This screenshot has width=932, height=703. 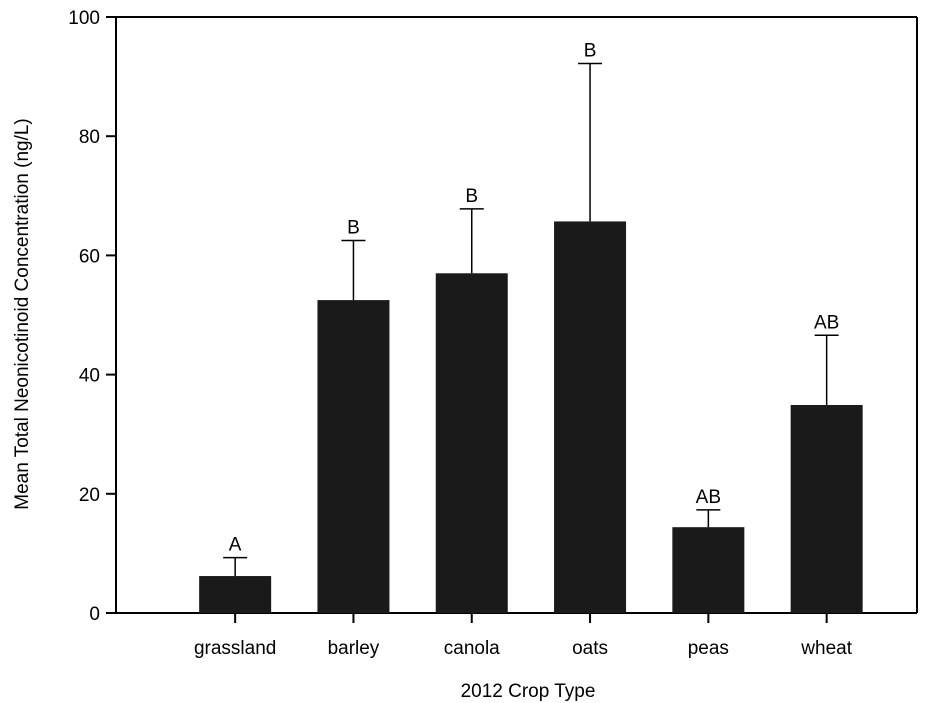 What do you see at coordinates (353, 456) in the screenshot?
I see `bar-barley` at bounding box center [353, 456].